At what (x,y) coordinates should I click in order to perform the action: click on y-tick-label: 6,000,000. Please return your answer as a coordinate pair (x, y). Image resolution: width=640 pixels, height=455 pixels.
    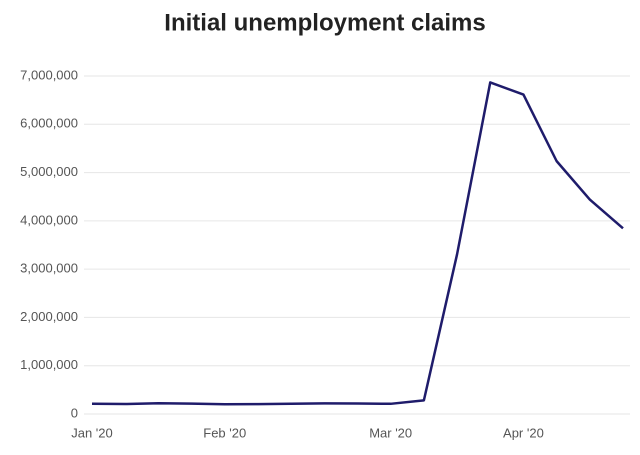
    Looking at the image, I should click on (49, 123).